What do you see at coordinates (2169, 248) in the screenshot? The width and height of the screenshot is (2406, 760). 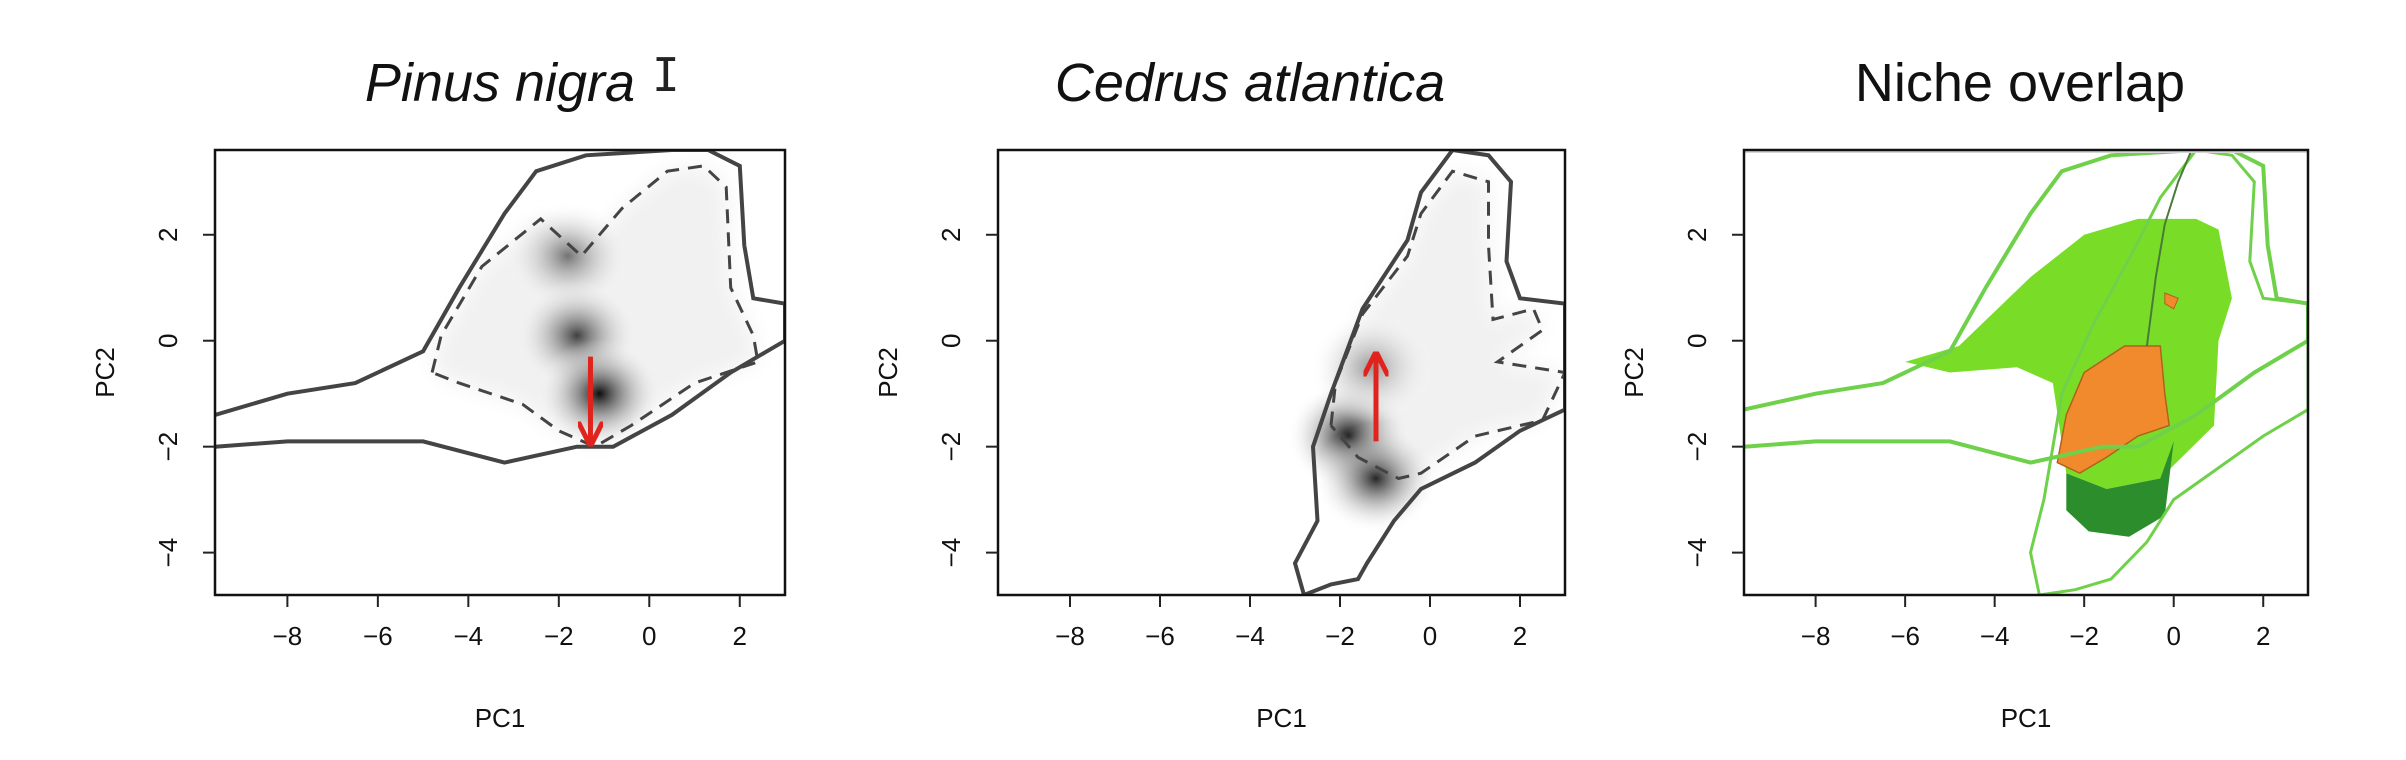 I see `niche-divider-line` at bounding box center [2169, 248].